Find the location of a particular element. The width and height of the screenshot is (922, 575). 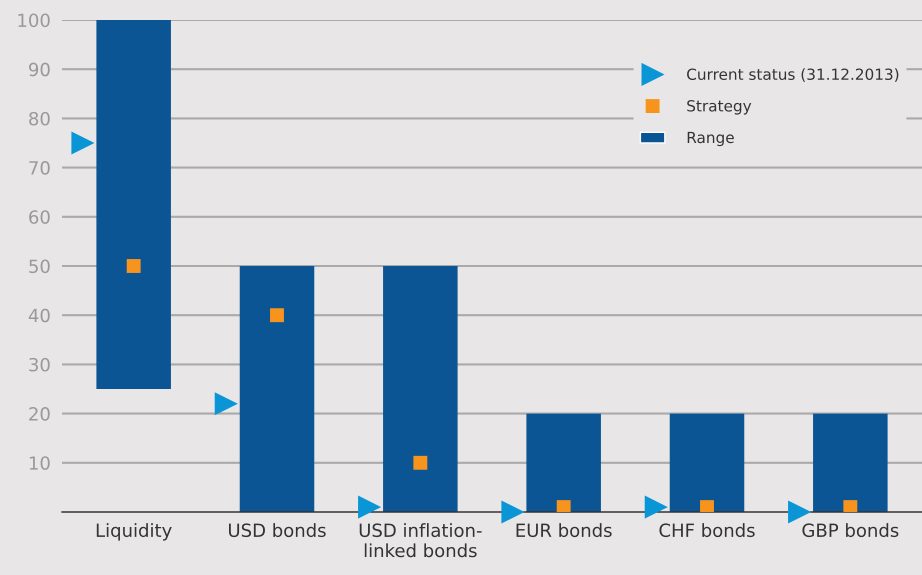

y-tick-label: 90 is located at coordinates (39, 69).